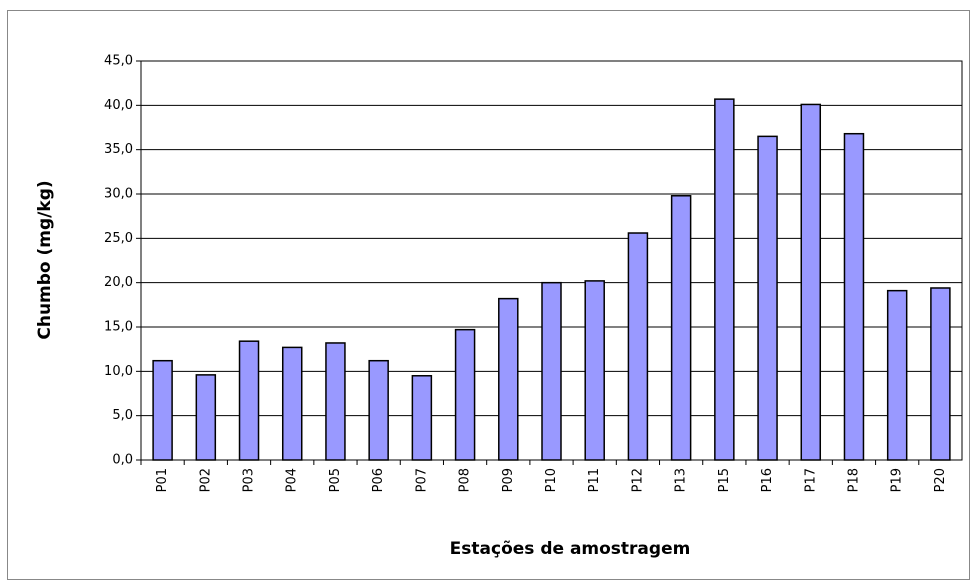 The width and height of the screenshot is (973, 585). Describe the element at coordinates (724, 480) in the screenshot. I see `x-tick-label: P15` at that location.